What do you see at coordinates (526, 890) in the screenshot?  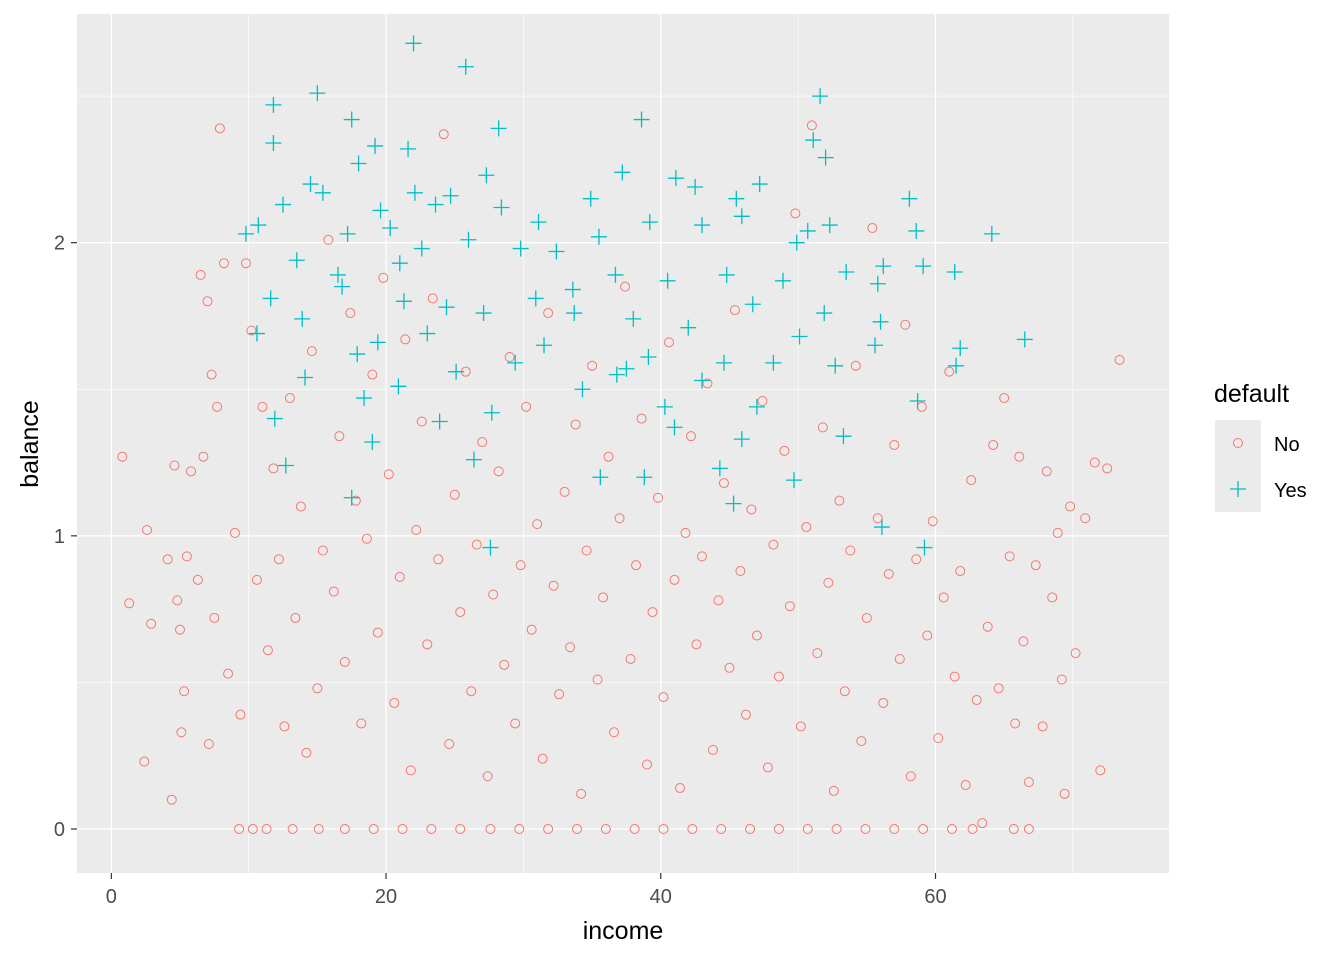 I see `x-axis-ticks: 0 20 40 60` at bounding box center [526, 890].